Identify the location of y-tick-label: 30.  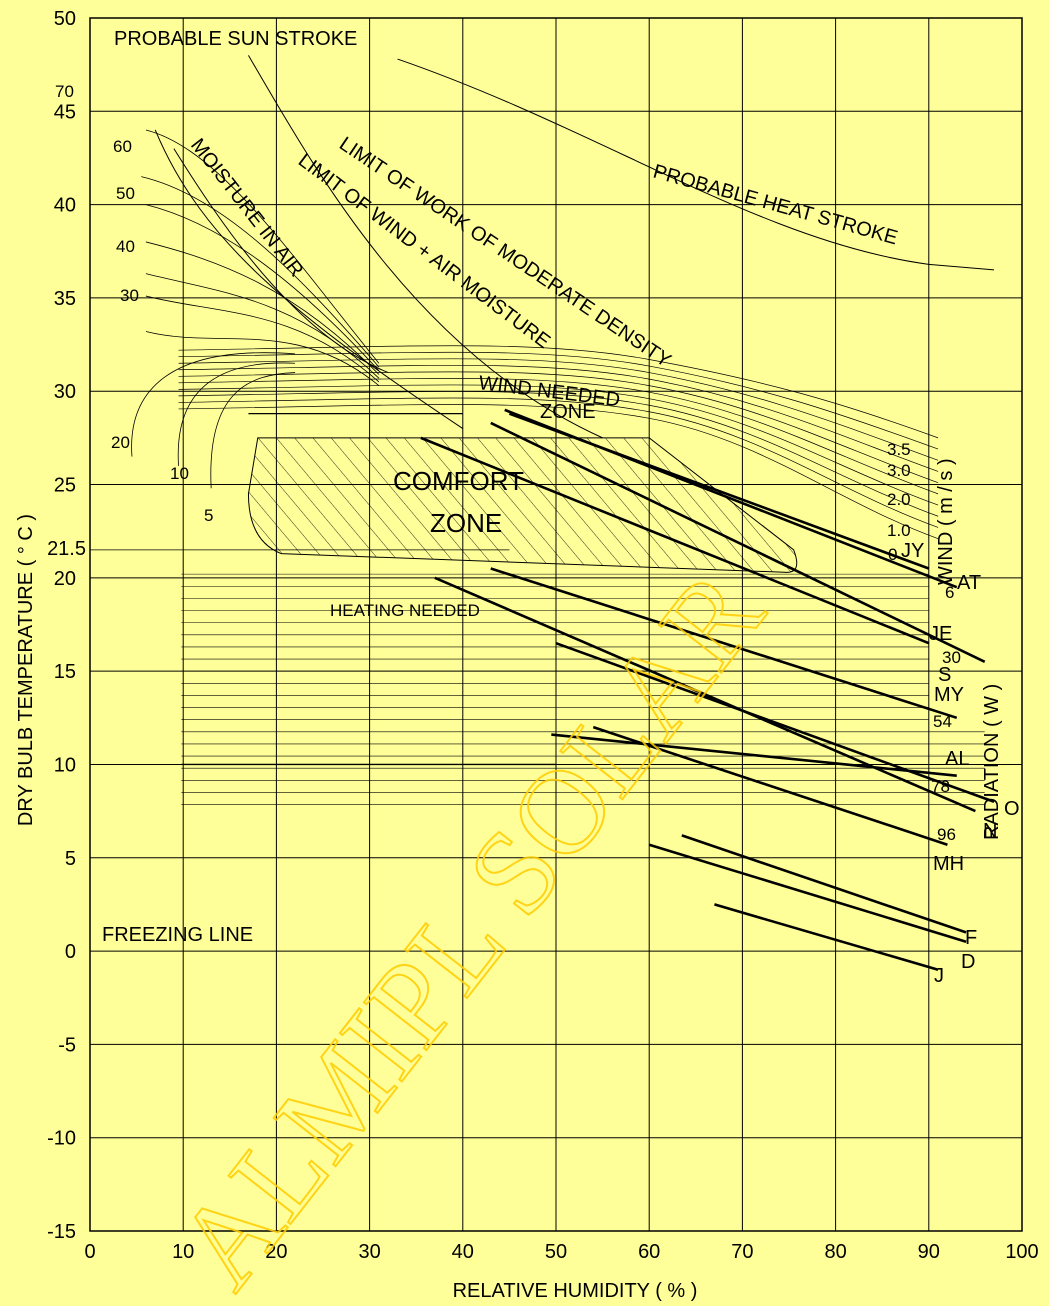
(65, 392).